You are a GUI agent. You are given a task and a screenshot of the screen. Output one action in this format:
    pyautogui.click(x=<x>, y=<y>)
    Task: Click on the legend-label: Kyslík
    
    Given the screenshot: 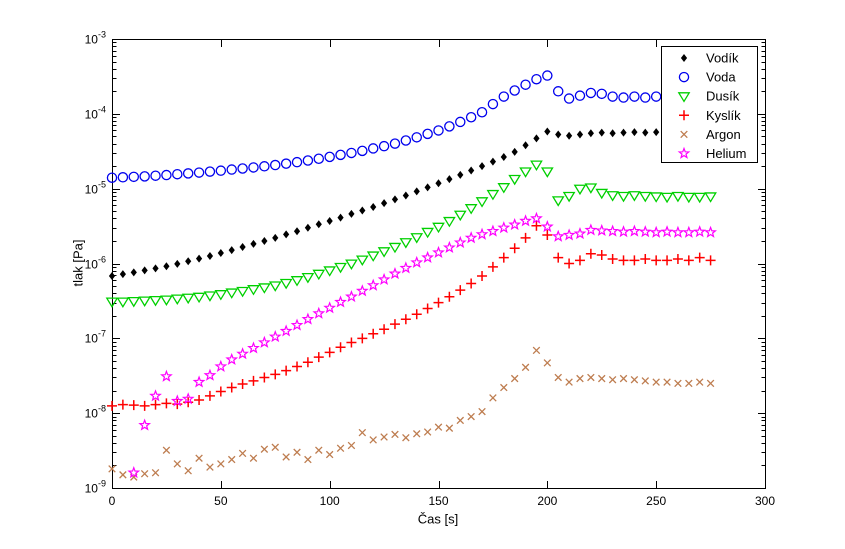 What is the action you would take?
    pyautogui.click(x=723, y=115)
    